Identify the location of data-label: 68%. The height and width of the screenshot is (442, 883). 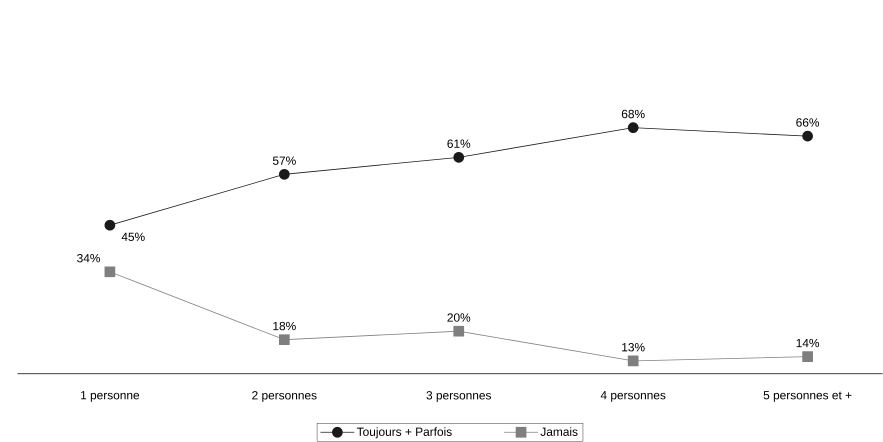
(633, 114).